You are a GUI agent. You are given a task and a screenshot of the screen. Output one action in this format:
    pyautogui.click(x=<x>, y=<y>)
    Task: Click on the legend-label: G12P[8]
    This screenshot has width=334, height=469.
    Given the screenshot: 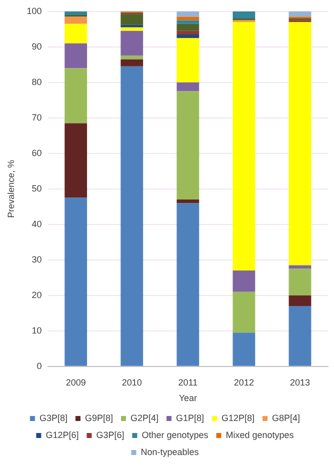 What is the action you would take?
    pyautogui.click(x=238, y=417)
    